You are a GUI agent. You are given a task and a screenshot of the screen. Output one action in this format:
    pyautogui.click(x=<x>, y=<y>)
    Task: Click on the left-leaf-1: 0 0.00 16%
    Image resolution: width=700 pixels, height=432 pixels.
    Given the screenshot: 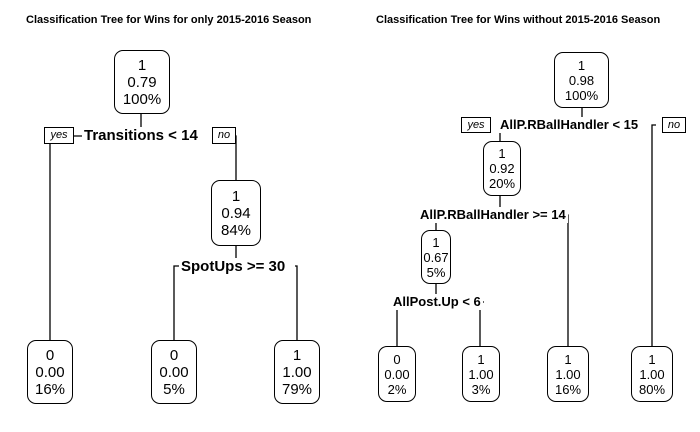 What is the action you would take?
    pyautogui.click(x=50, y=372)
    